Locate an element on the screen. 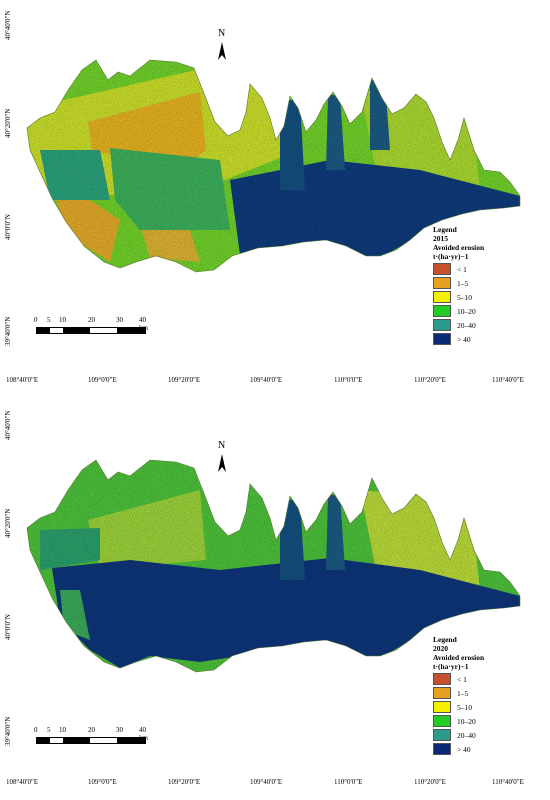  legend-year: 2020 is located at coordinates (440, 648).